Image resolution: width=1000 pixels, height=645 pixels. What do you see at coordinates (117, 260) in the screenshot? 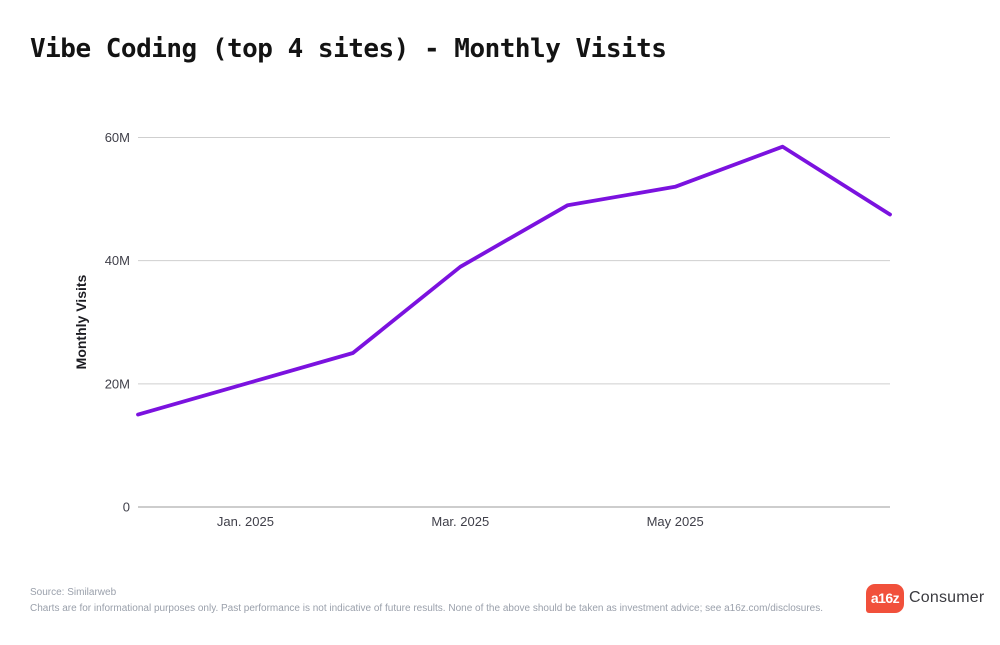
I see `y-tick-label: 40M` at bounding box center [117, 260].